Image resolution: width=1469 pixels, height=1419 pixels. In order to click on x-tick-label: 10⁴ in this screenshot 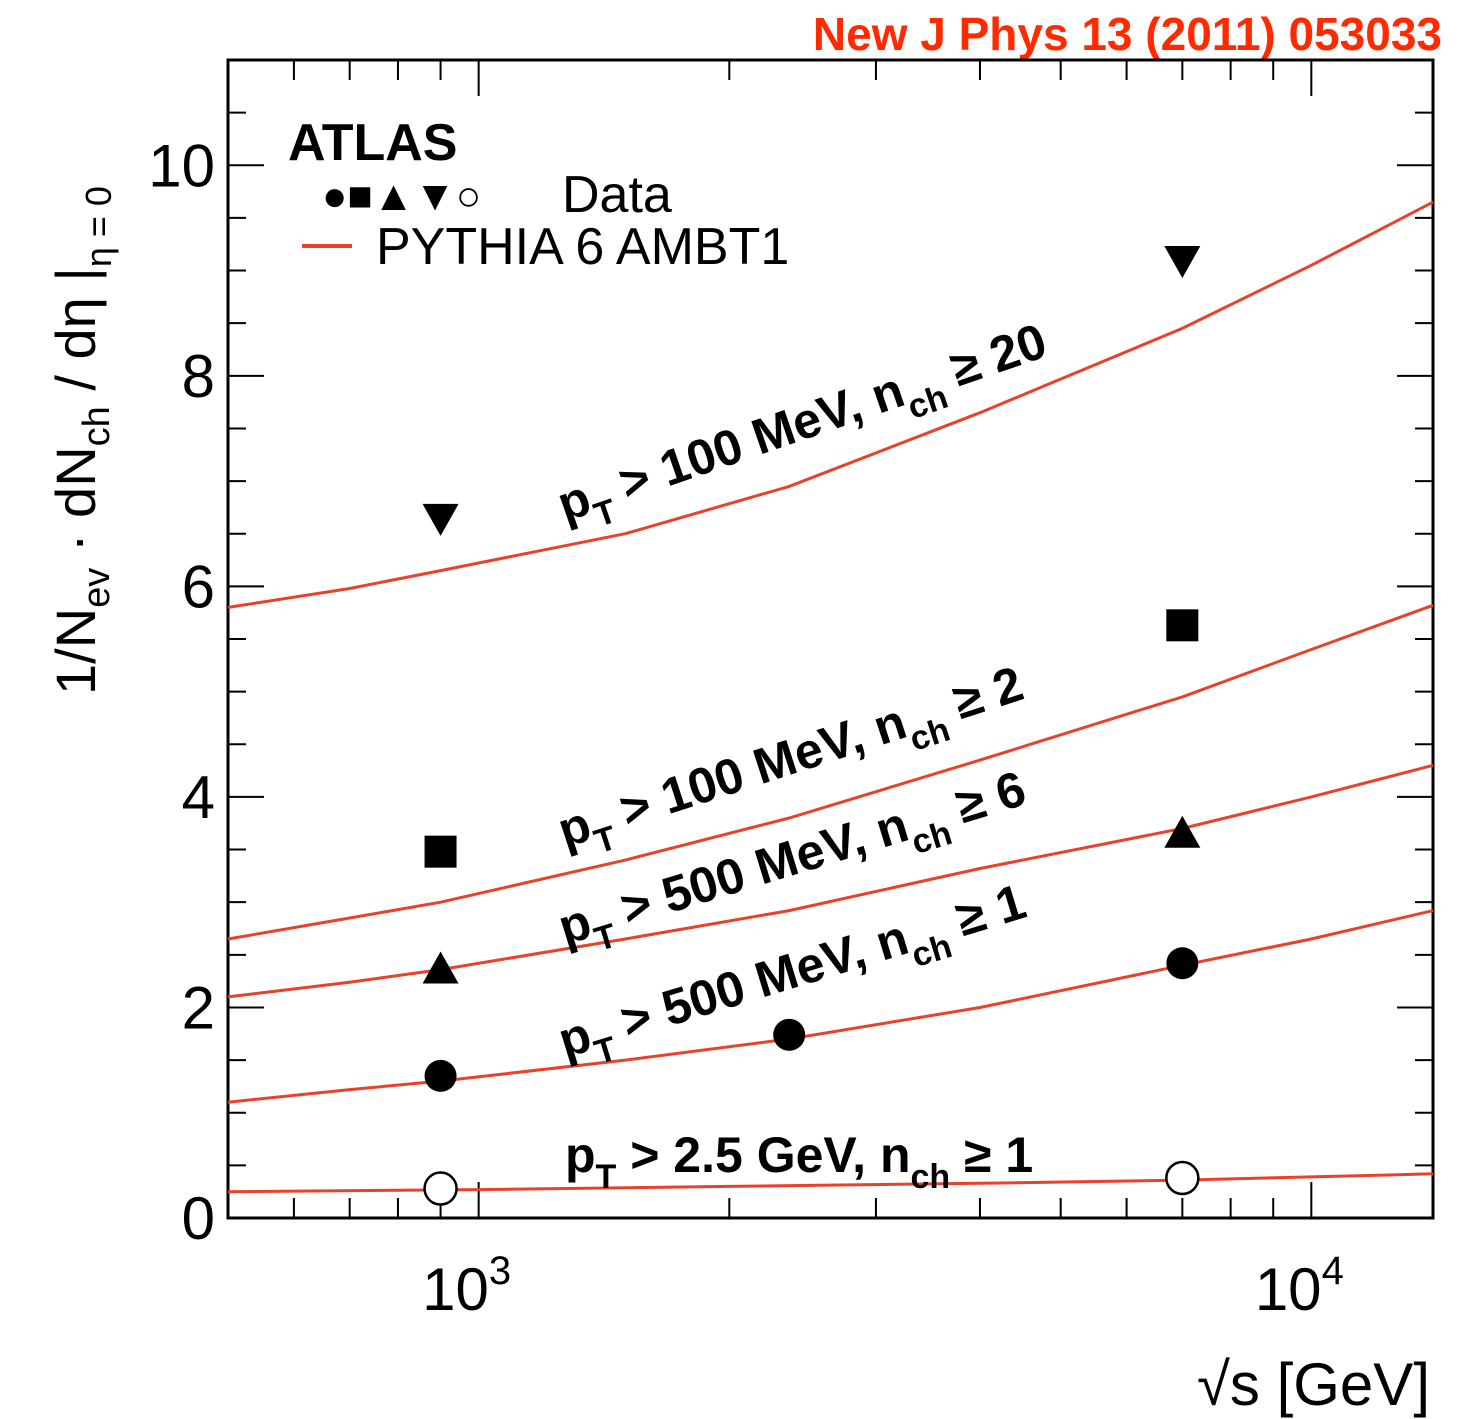, I will do `click(1299, 1286)`.